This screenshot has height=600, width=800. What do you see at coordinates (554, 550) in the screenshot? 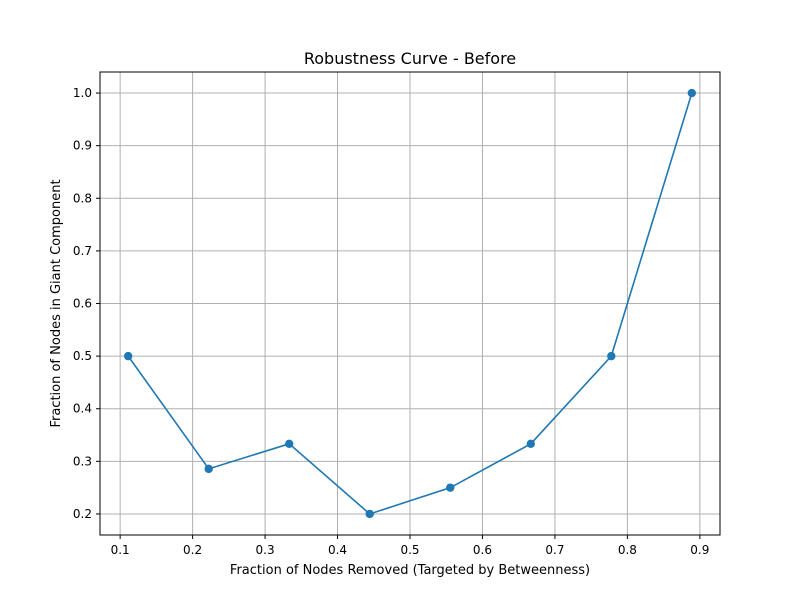
I see `x-tick-label: 0.7` at bounding box center [554, 550].